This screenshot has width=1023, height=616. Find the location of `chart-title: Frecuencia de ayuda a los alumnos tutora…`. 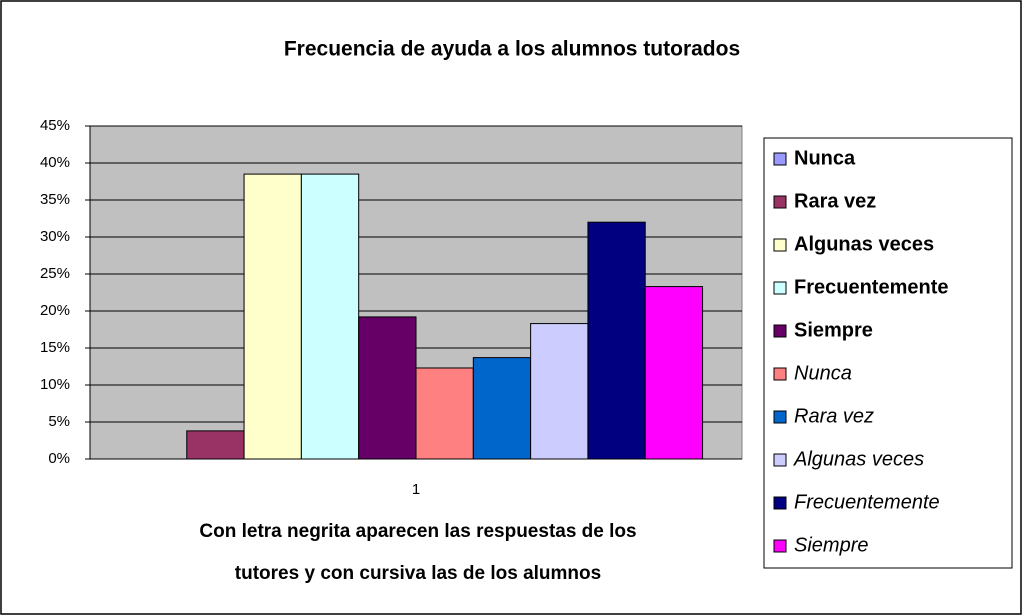

chart-title: Frecuencia de ayuda a los alumnos tutora… is located at coordinates (512, 49).